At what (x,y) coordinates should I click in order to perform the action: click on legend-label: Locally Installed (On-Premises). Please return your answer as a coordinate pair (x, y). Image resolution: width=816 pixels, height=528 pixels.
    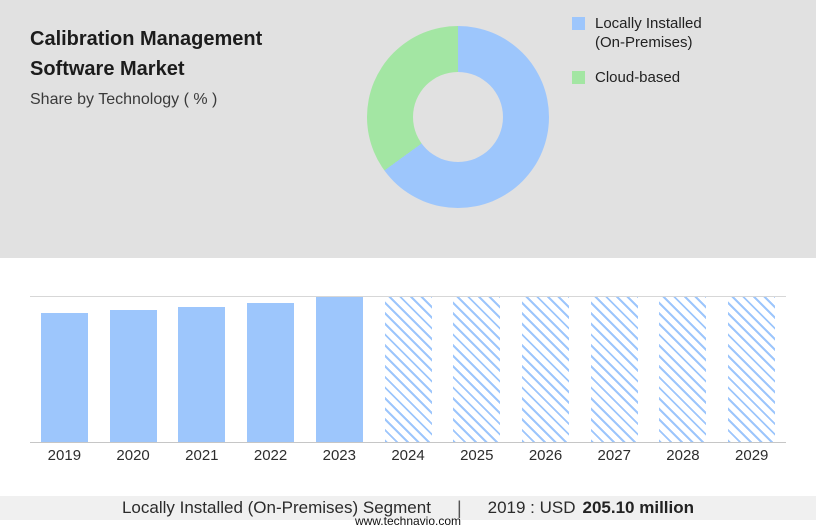
    Looking at the image, I should click on (648, 33).